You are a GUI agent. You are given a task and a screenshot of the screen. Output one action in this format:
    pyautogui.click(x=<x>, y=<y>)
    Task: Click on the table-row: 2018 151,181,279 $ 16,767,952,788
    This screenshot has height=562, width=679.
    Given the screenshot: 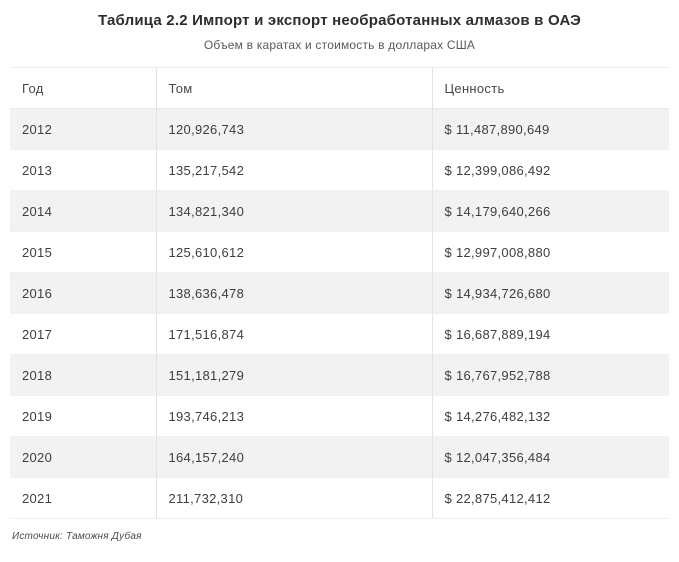 What is the action you would take?
    pyautogui.click(x=339, y=375)
    